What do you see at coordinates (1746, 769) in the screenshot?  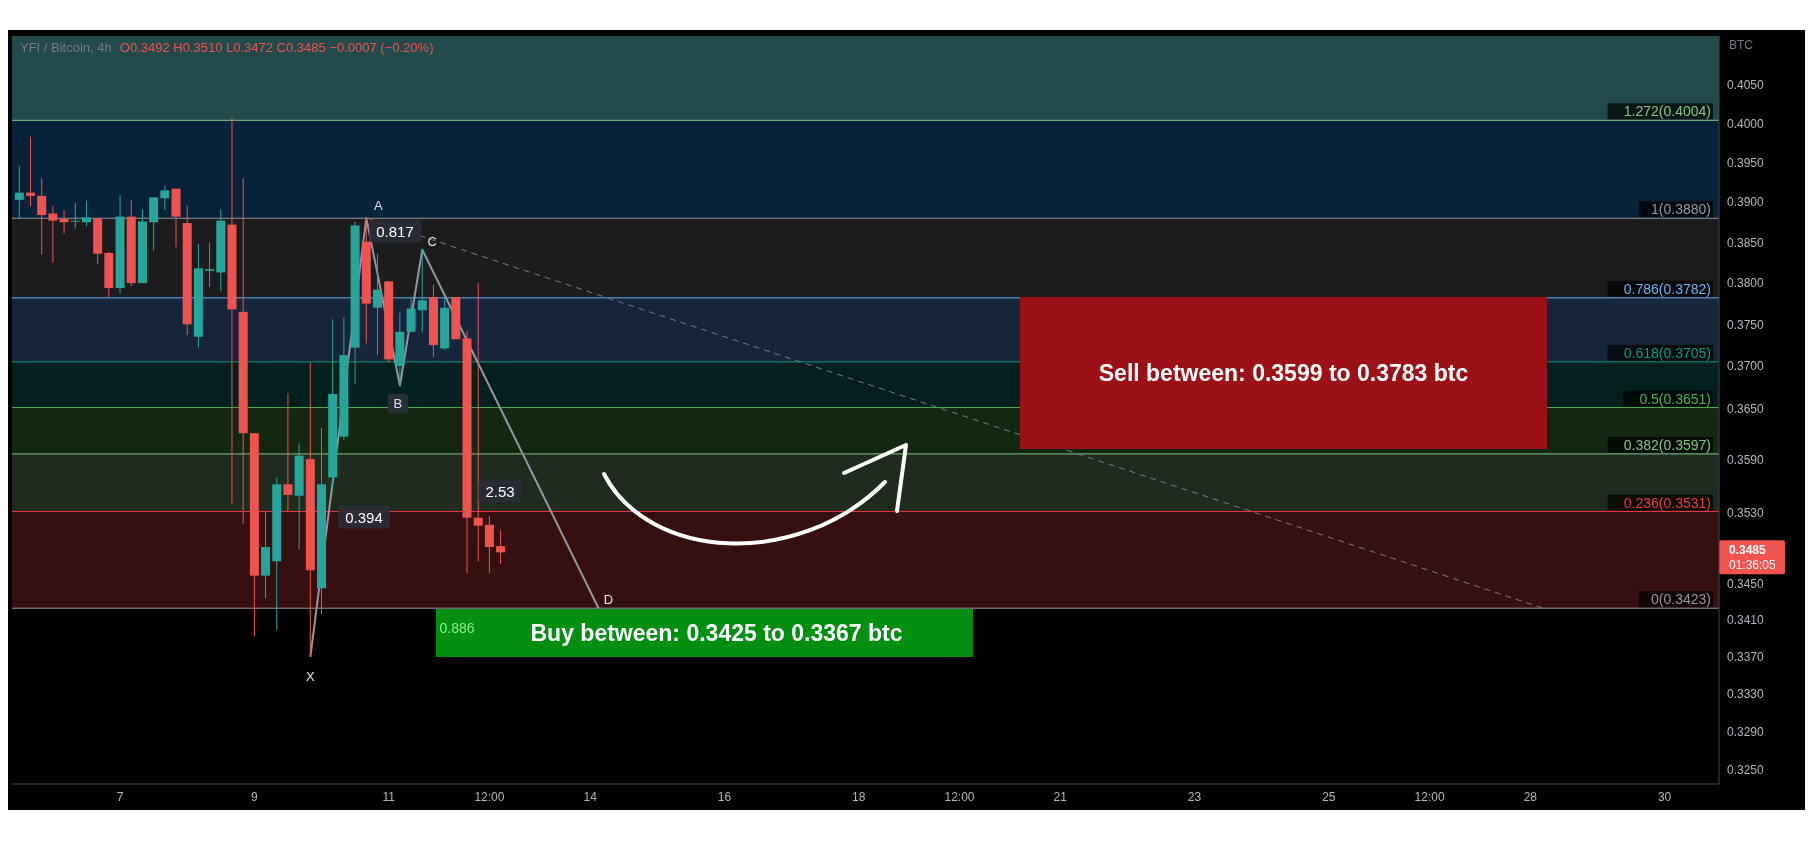 I see `y-tick-label: 0.3250` at bounding box center [1746, 769].